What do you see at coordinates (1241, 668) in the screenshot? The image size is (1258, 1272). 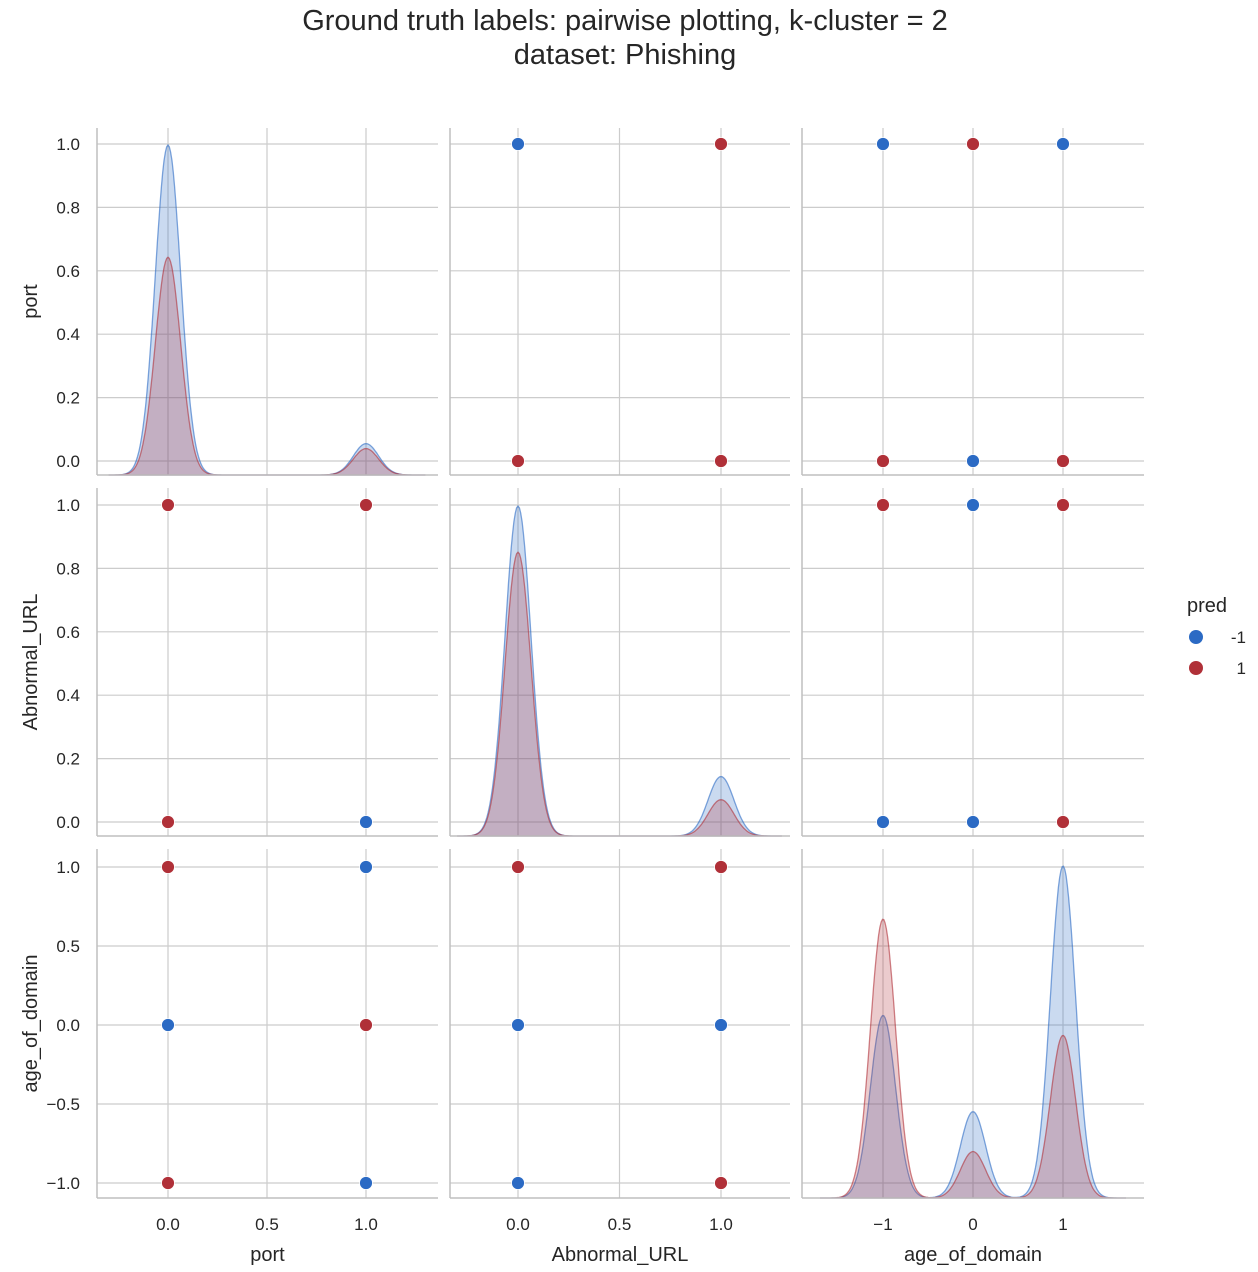 I see `legend-label-1: 1` at bounding box center [1241, 668].